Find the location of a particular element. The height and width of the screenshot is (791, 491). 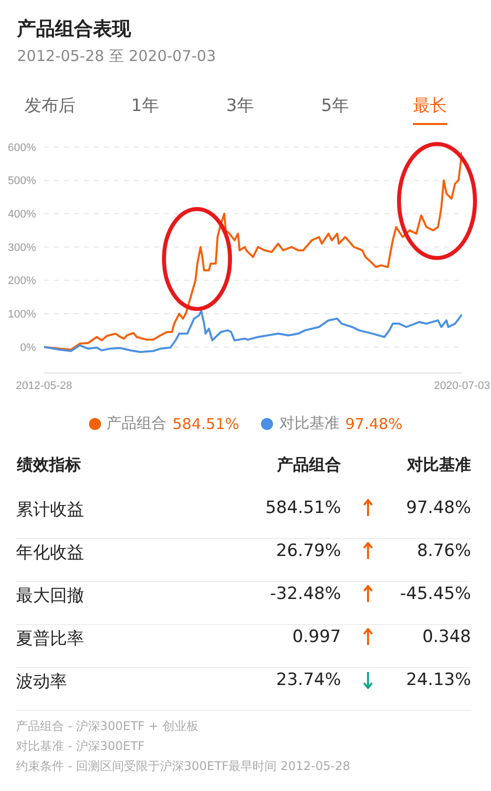

y-tick-label: 100% is located at coordinates (22, 314).